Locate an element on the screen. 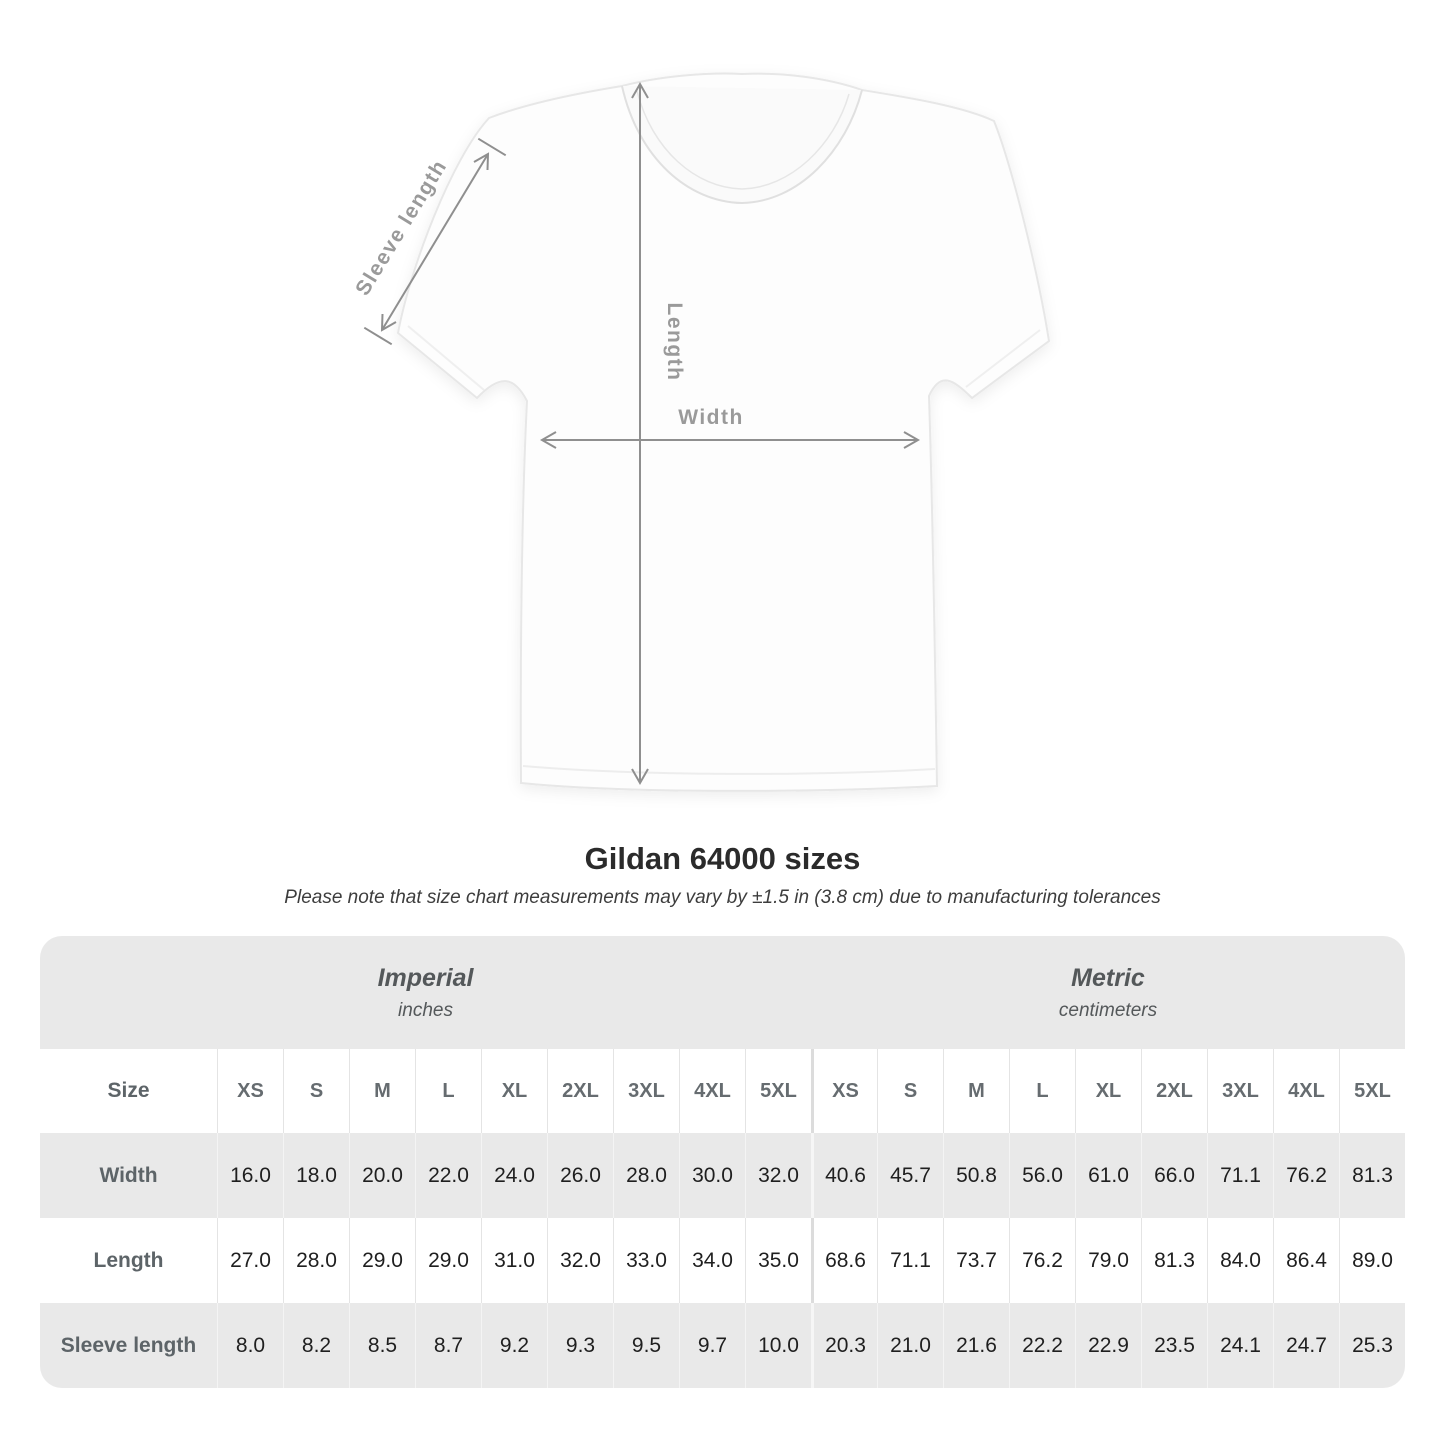 This screenshot has height=1445, width=1445. row-label-cell: Length is located at coordinates (128, 1261).